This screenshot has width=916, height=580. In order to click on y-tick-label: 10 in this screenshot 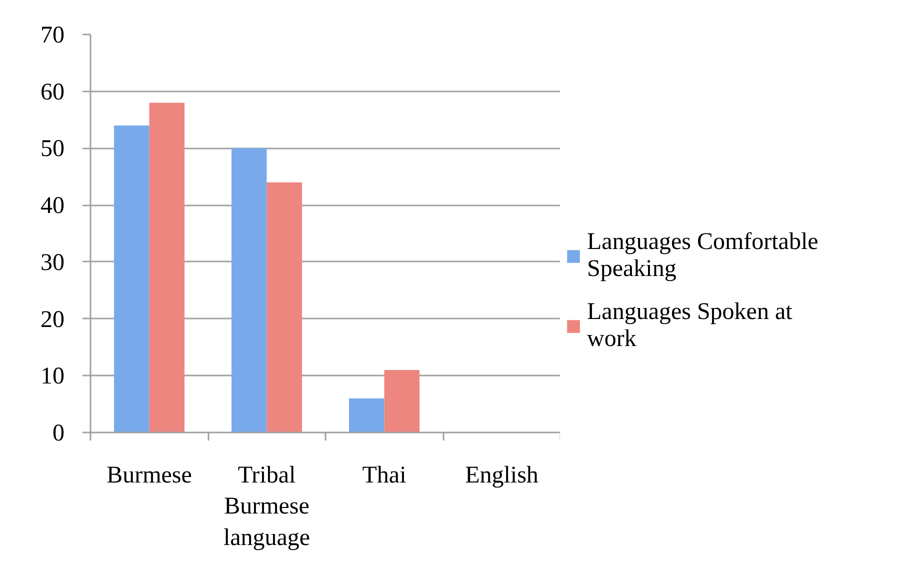, I will do `click(52, 377)`.